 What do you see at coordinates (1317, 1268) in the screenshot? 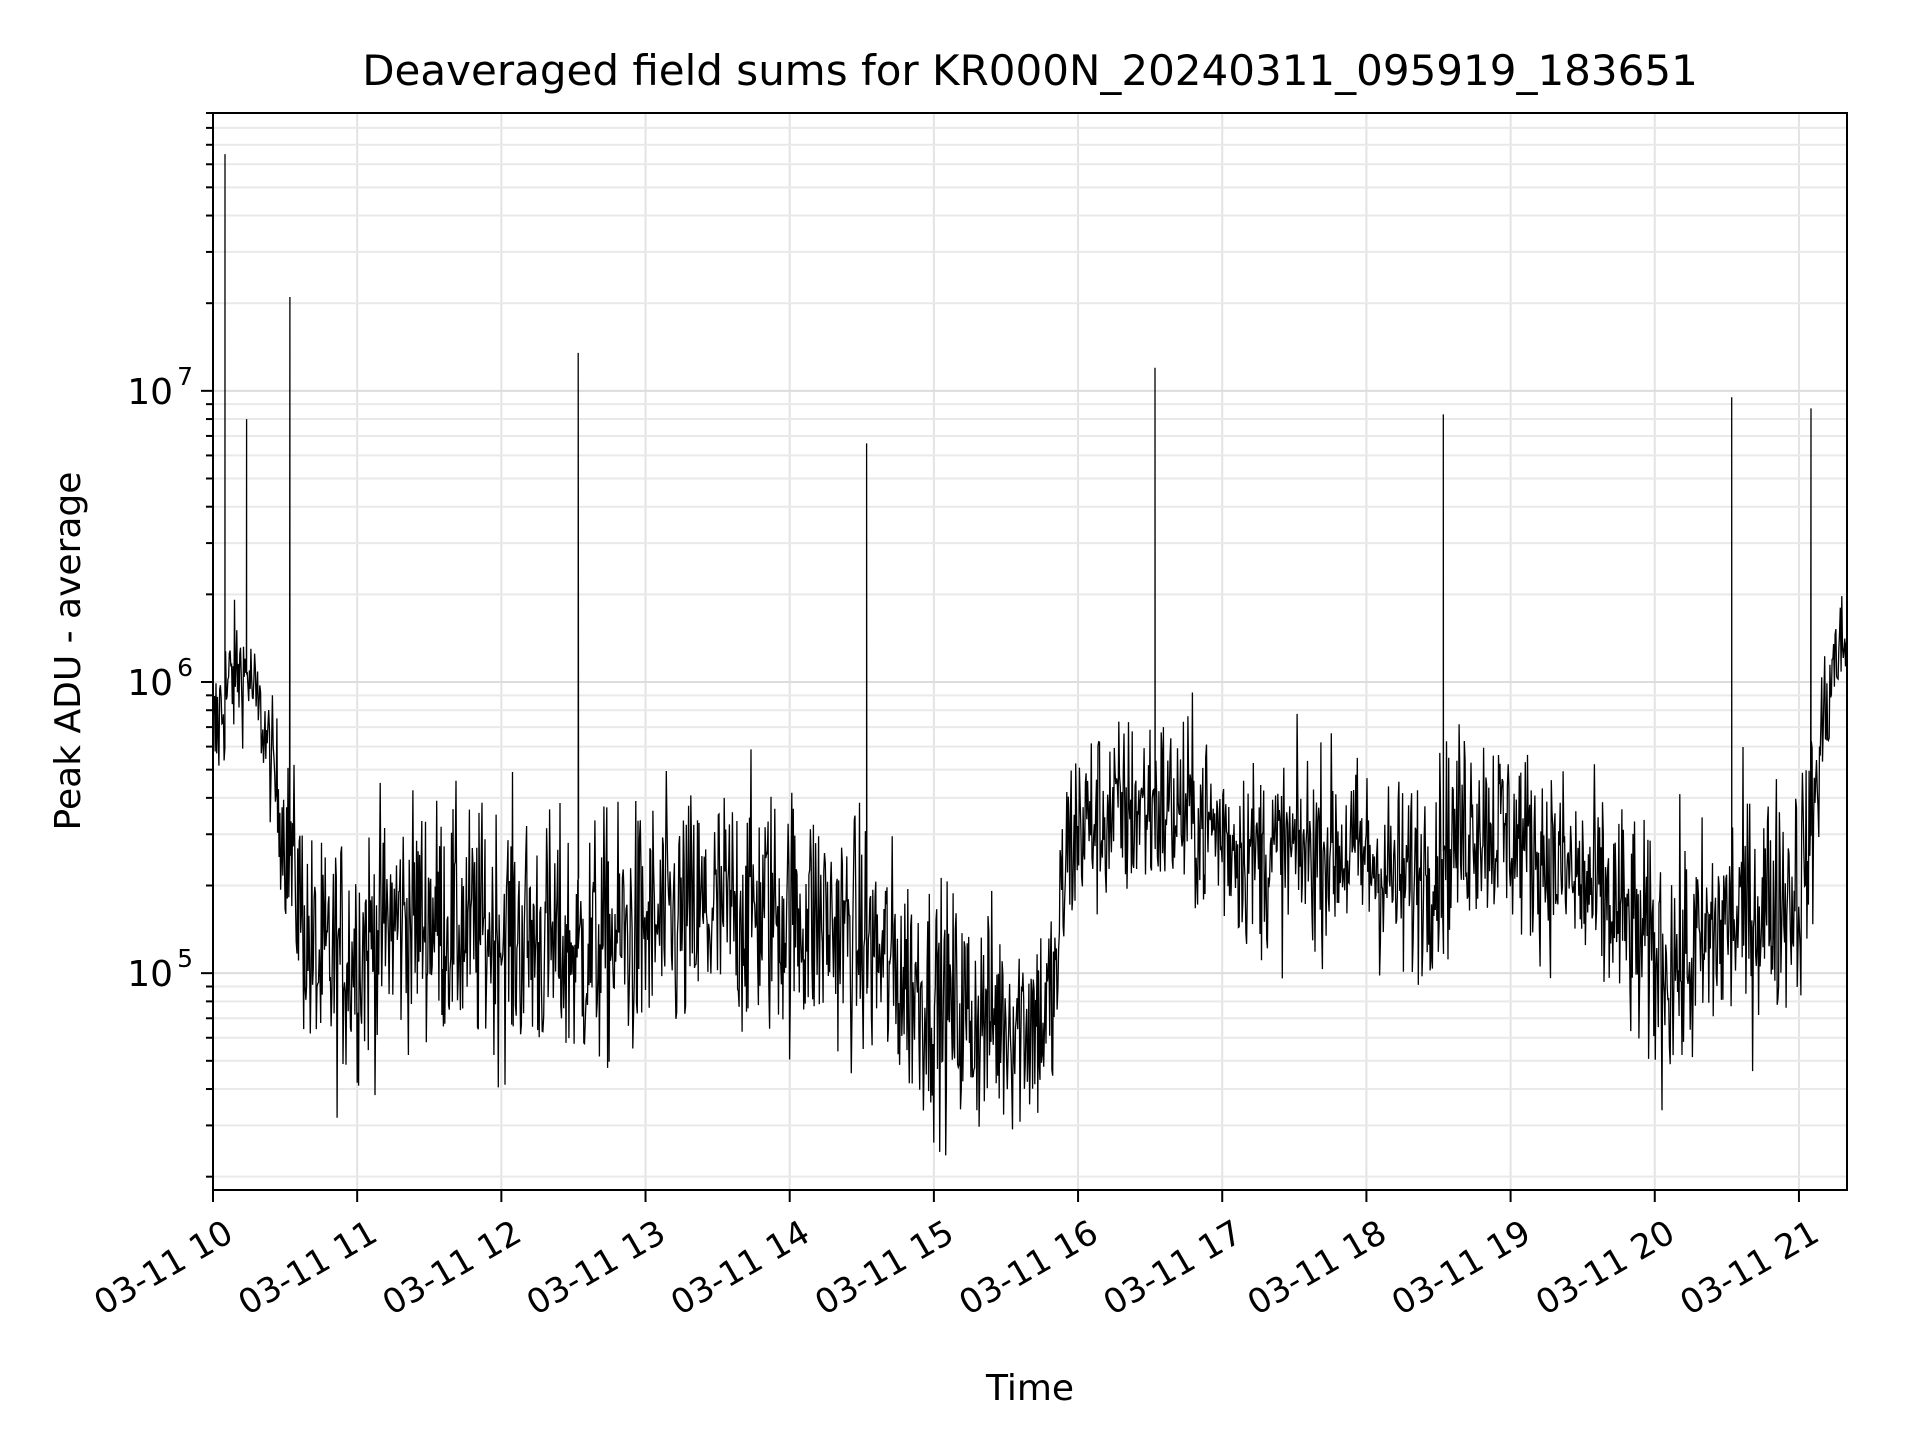
I see `x-tick-label: 03-11 18` at bounding box center [1317, 1268].